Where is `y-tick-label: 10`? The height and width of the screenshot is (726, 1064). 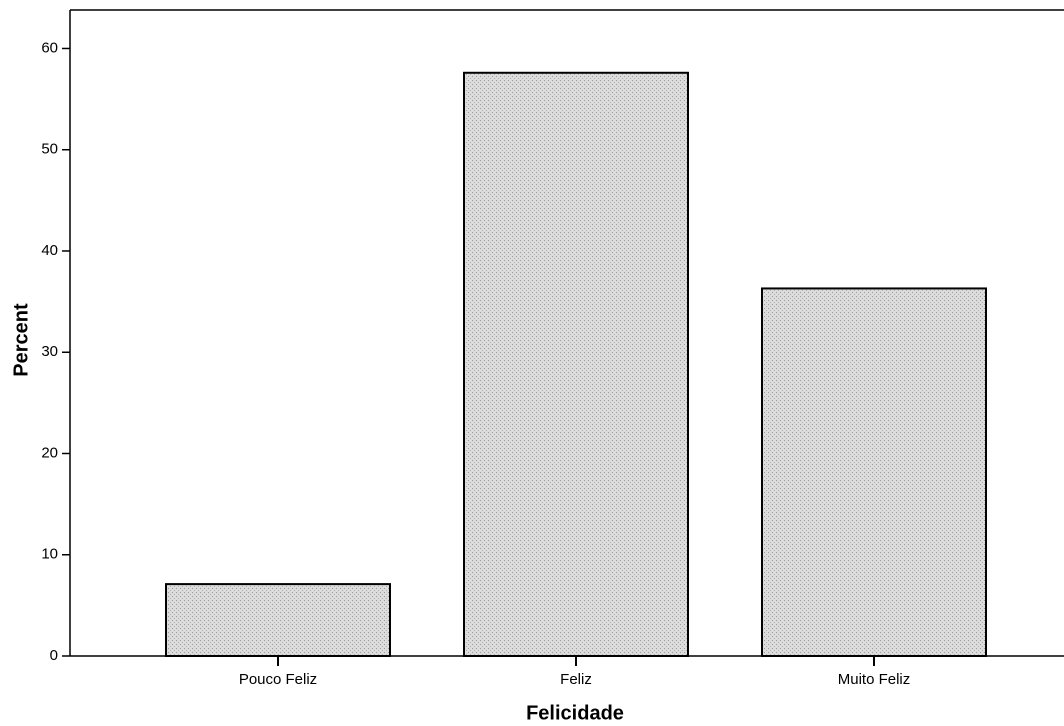 y-tick-label: 10 is located at coordinates (49, 554).